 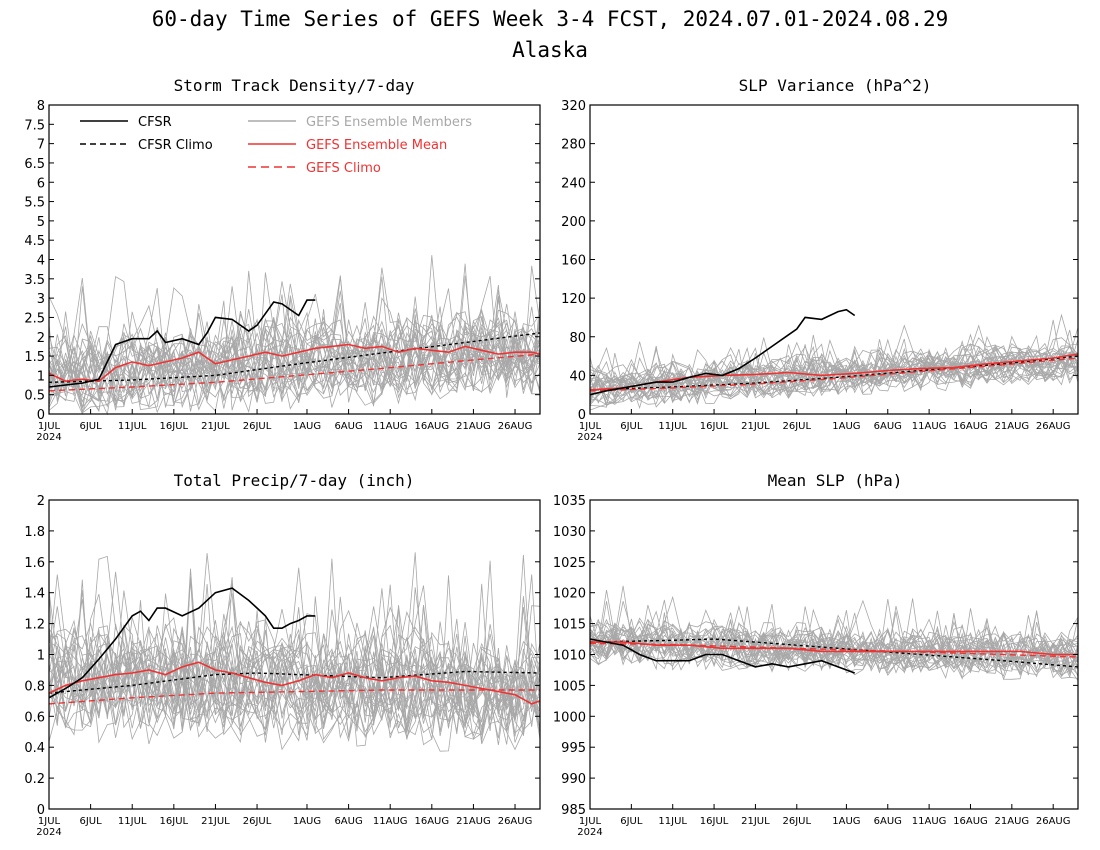 I want to click on y-tick-label: 990, so click(x=573, y=779).